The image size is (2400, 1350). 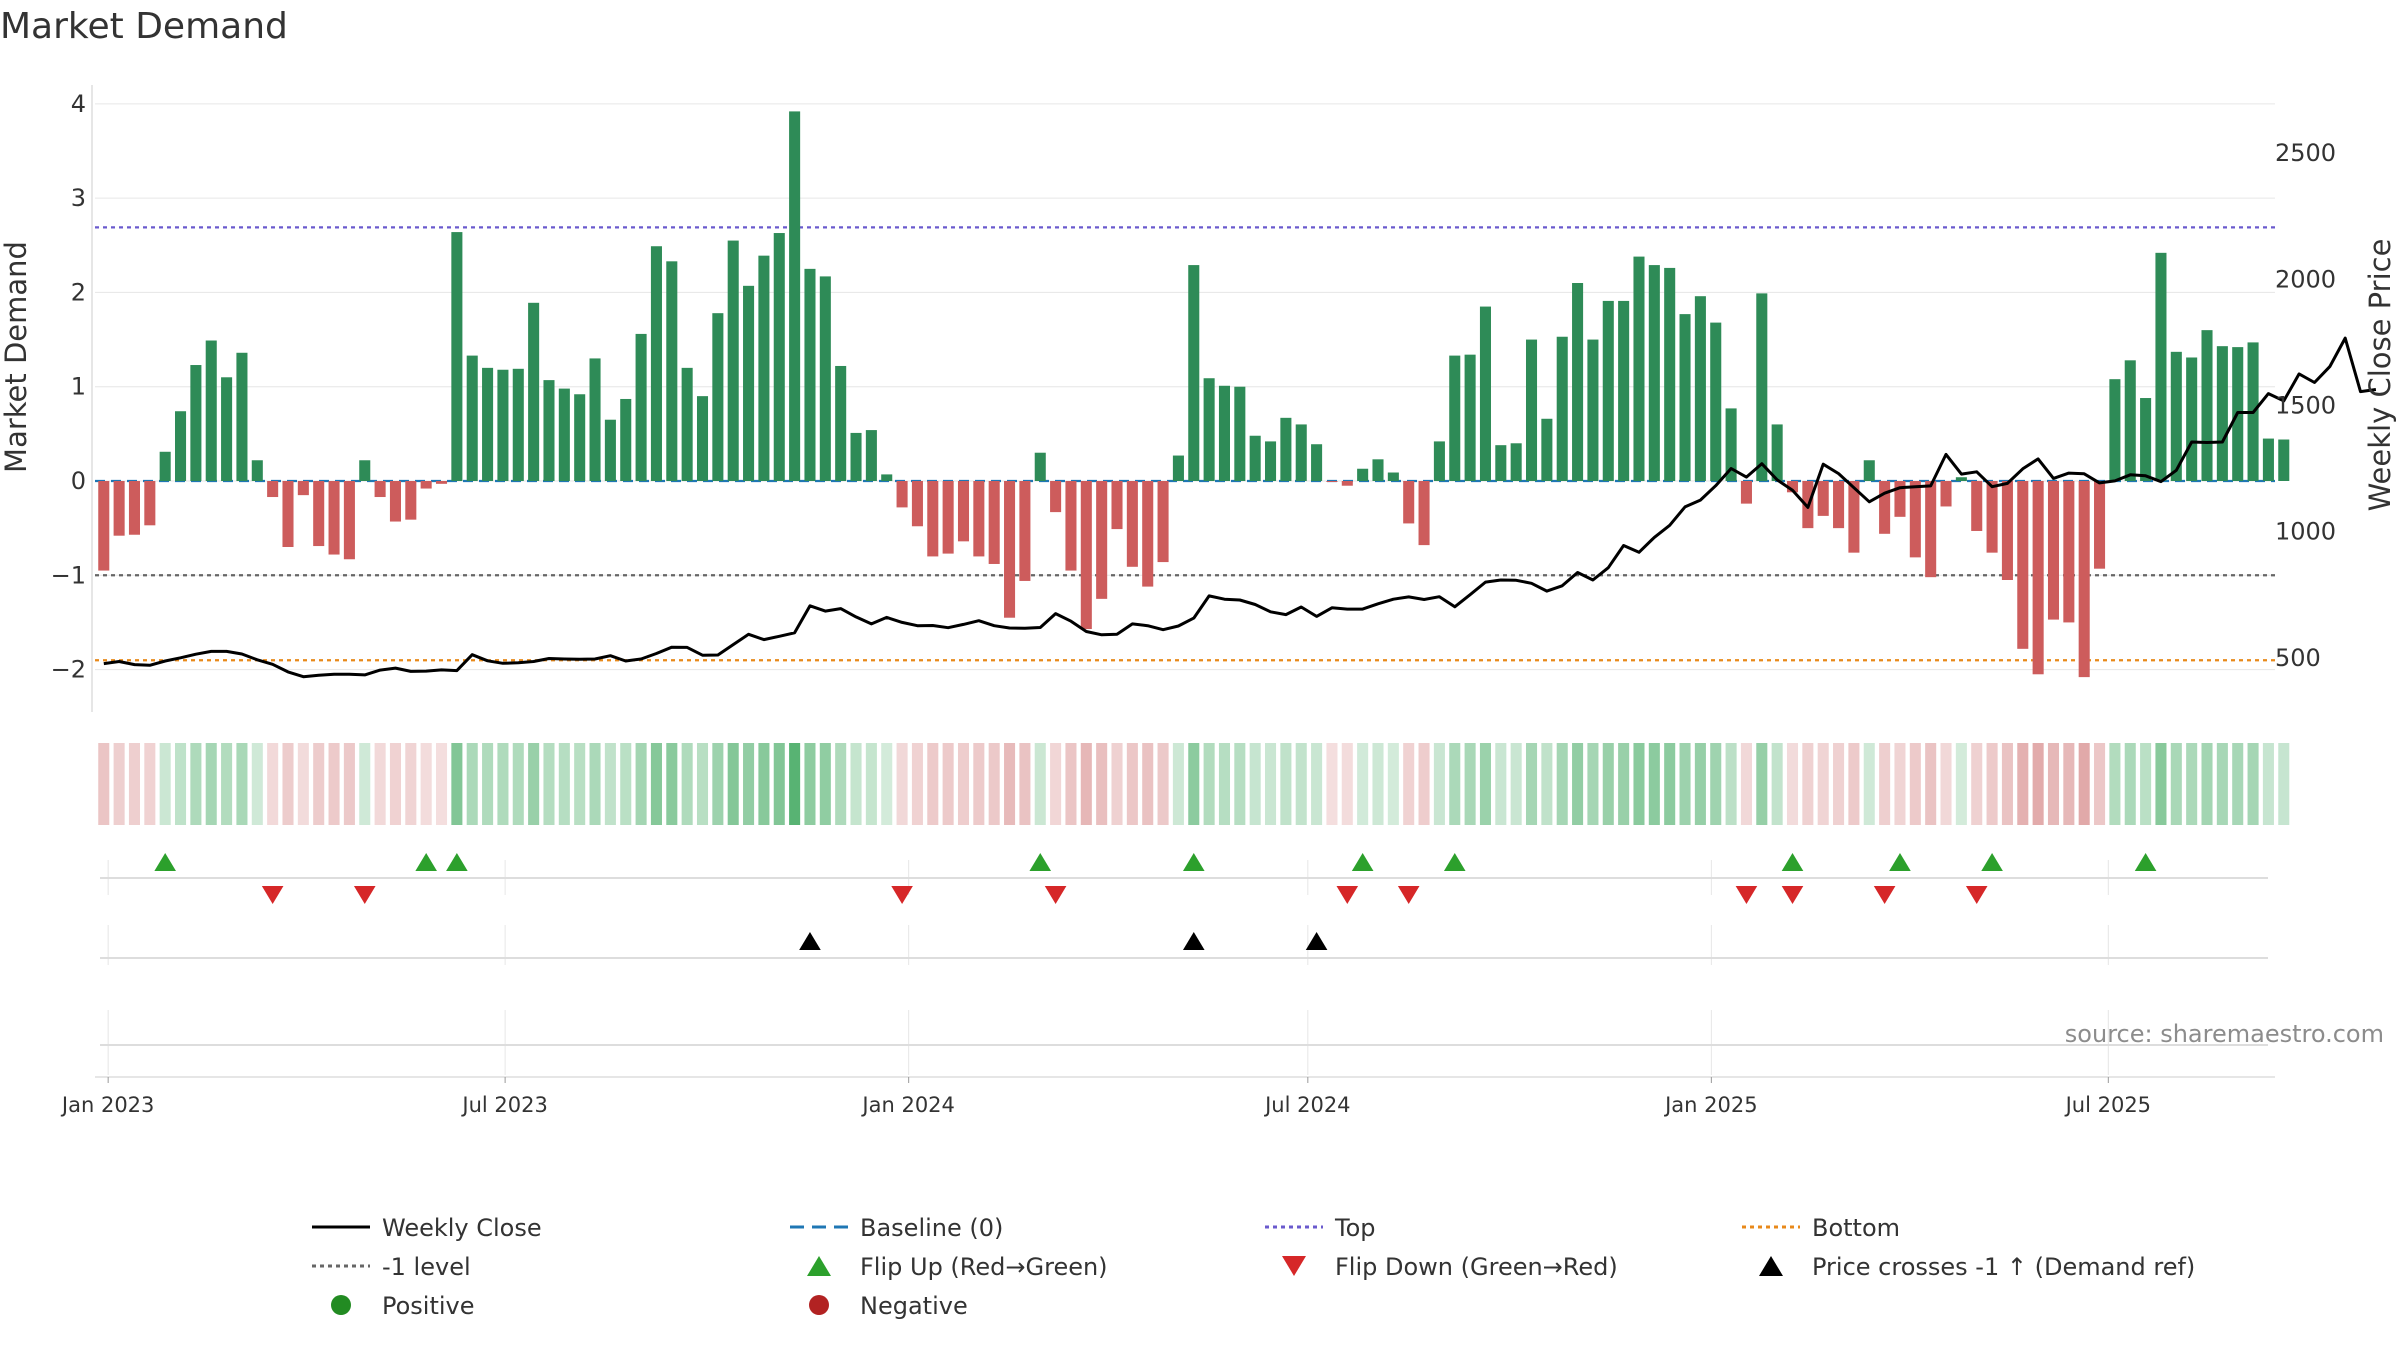 What do you see at coordinates (72, 398) in the screenshot?
I see `left-y-axis: −2 −1 0 1 2 3 4` at bounding box center [72, 398].